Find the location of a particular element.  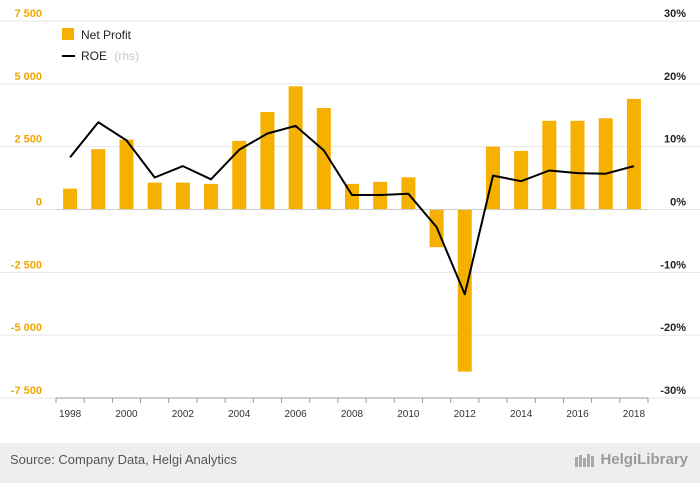

y-left-tick-label: -5 000 is located at coordinates (26, 328).